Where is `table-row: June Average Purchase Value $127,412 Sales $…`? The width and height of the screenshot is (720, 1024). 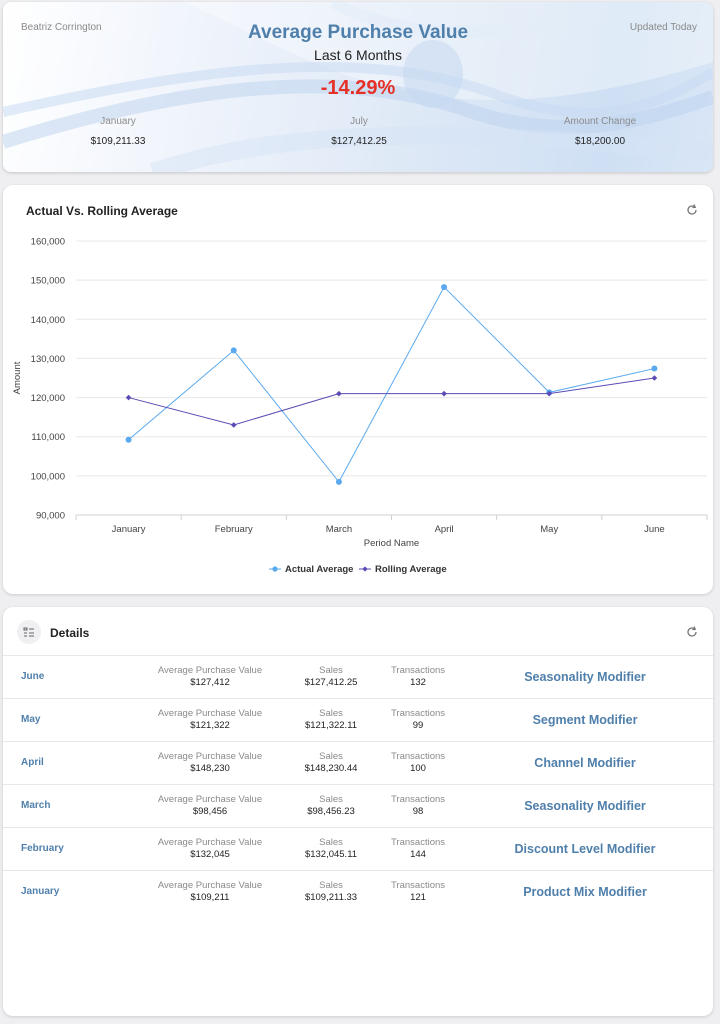 table-row: June Average Purchase Value $127,412 Sales $… is located at coordinates (358, 676).